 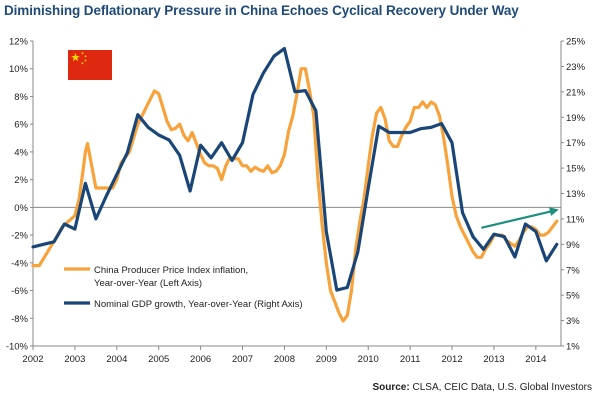 I want to click on left-tick-label: 10%, so click(x=19, y=69).